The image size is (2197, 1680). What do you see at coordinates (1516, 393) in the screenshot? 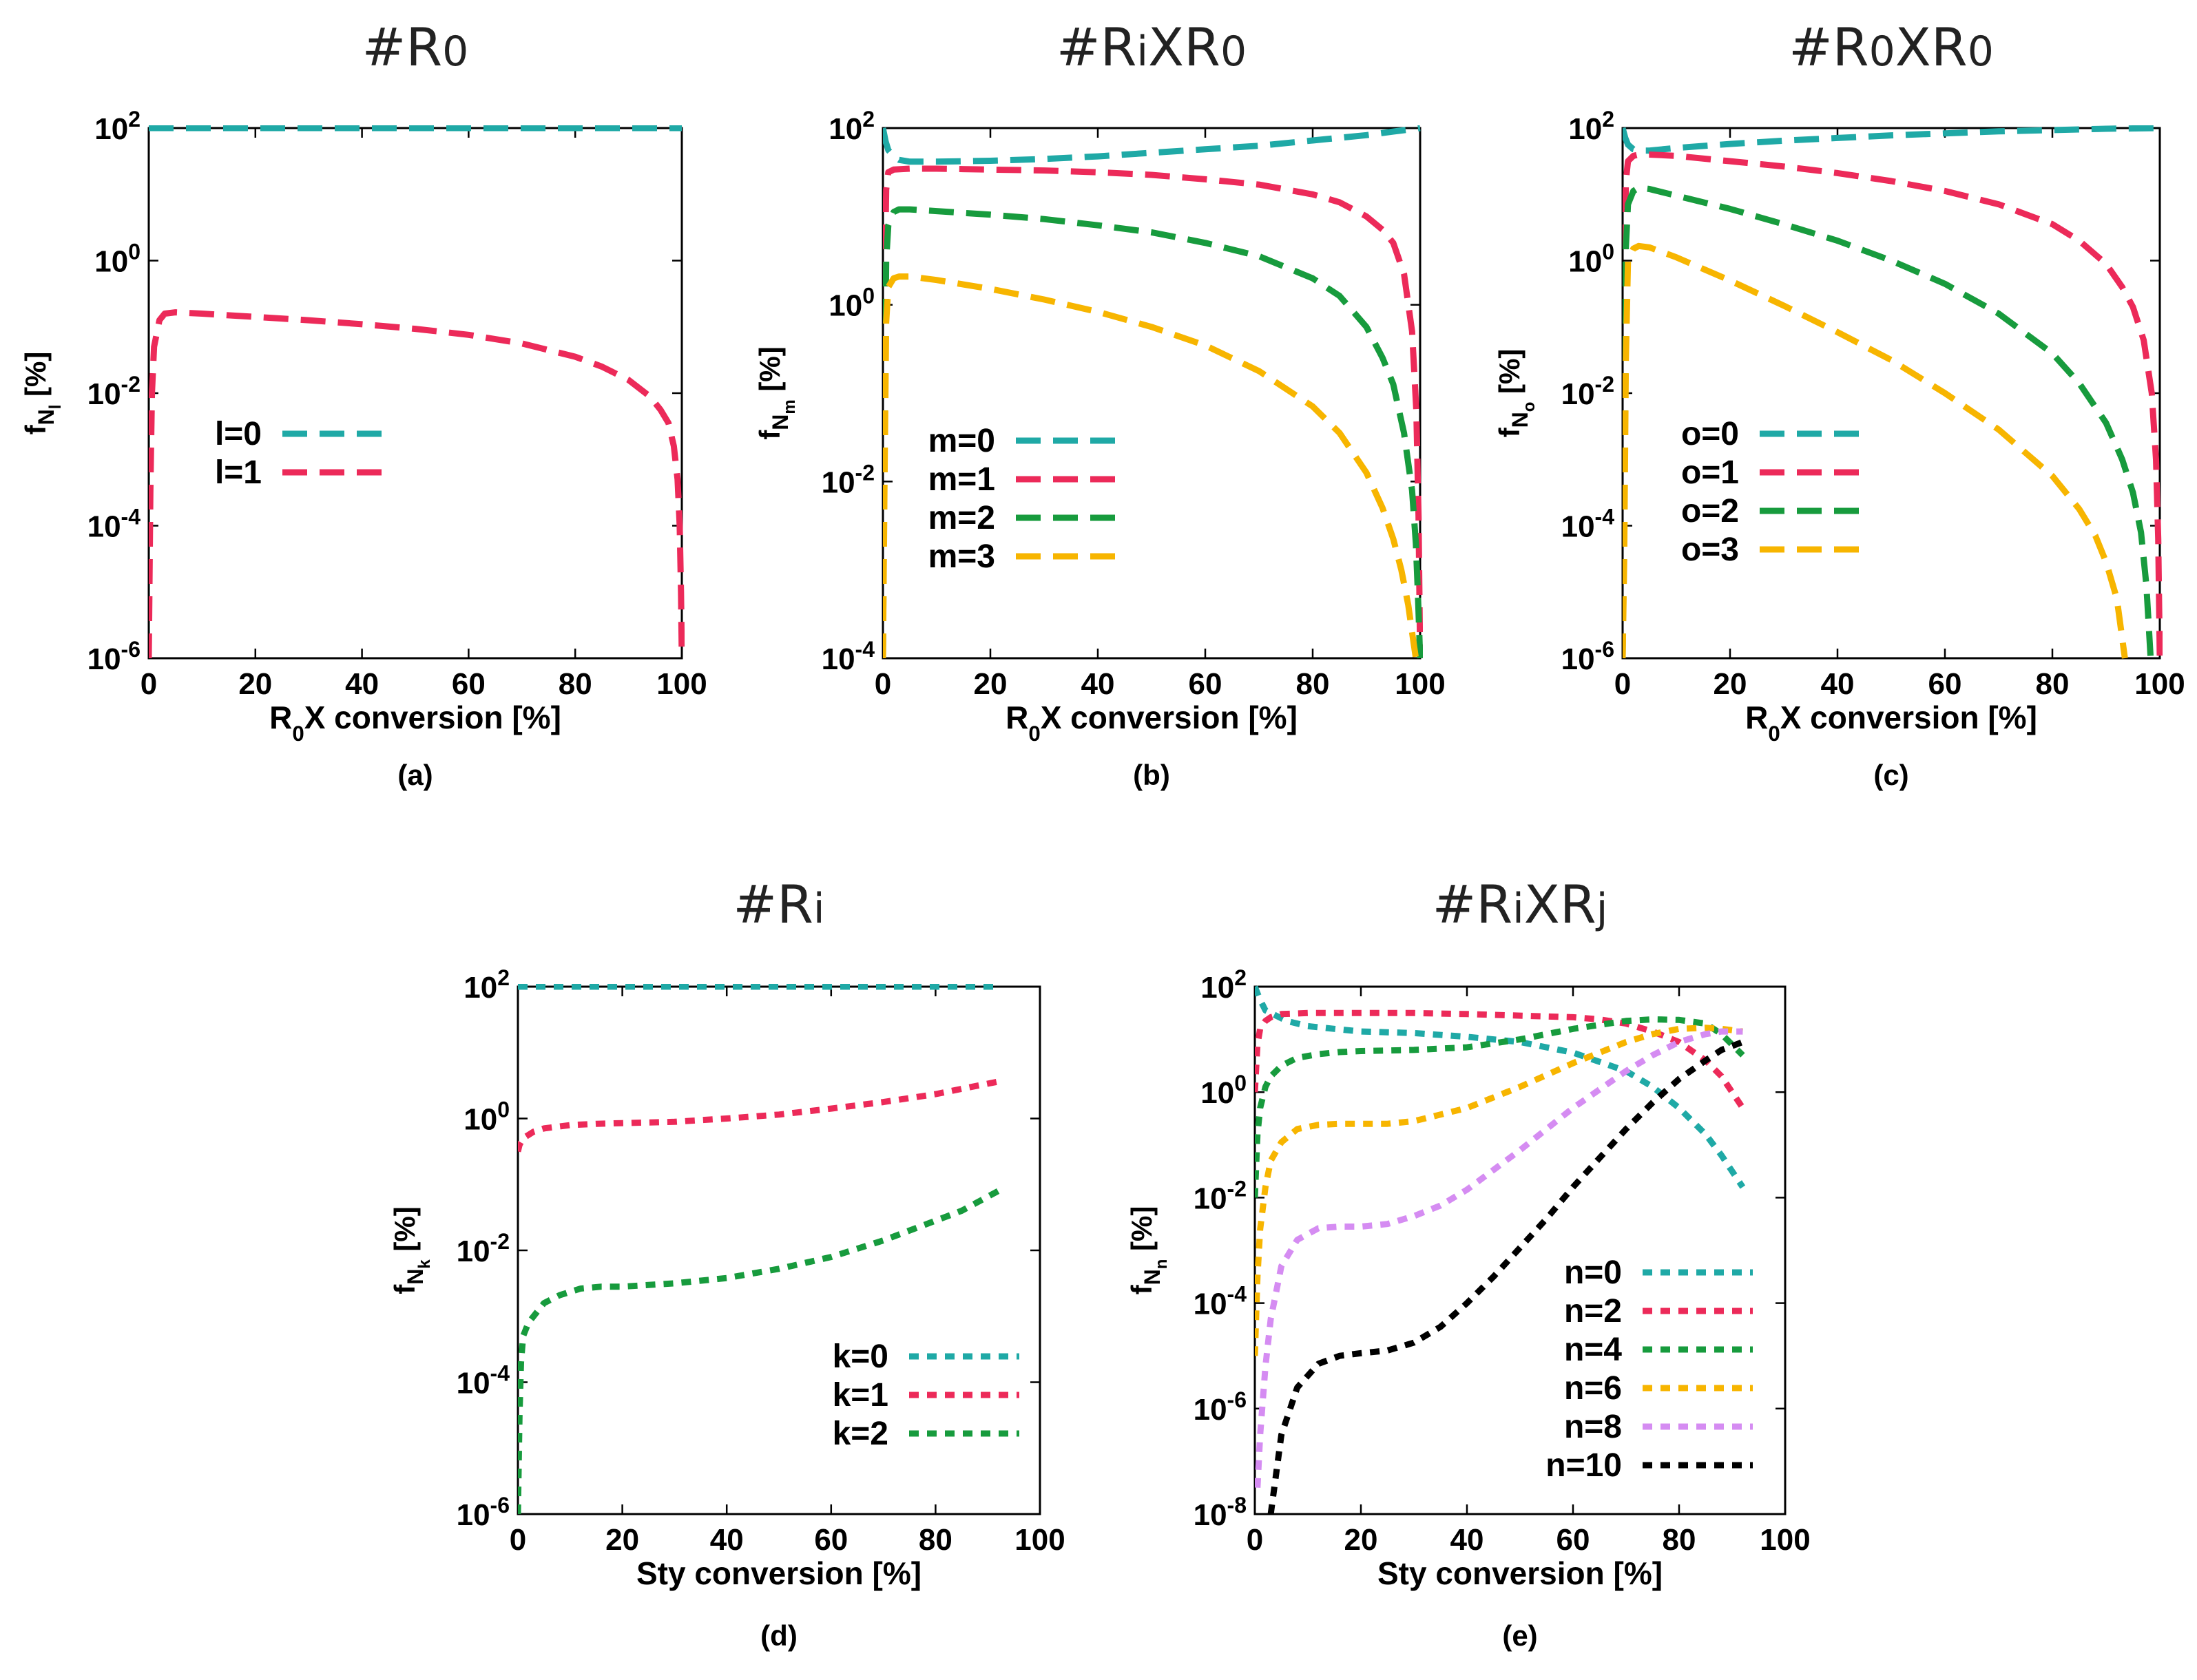
I see `y-axis-label: fNo [%]` at bounding box center [1516, 393].